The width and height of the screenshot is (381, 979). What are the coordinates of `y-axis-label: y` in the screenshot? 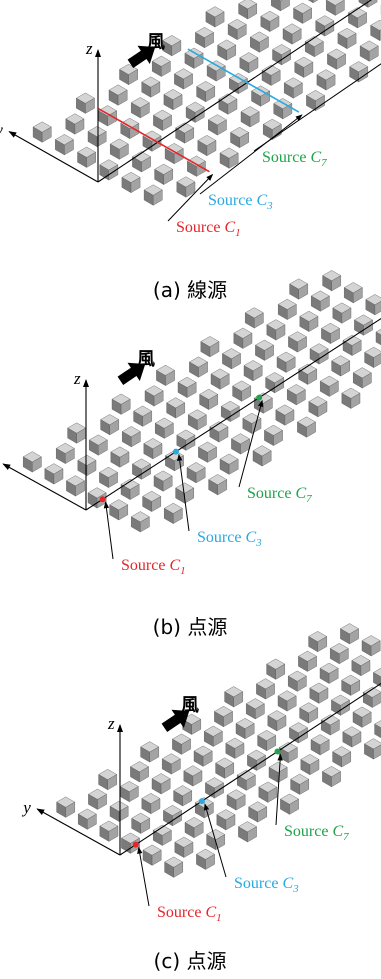 It's located at (26, 807).